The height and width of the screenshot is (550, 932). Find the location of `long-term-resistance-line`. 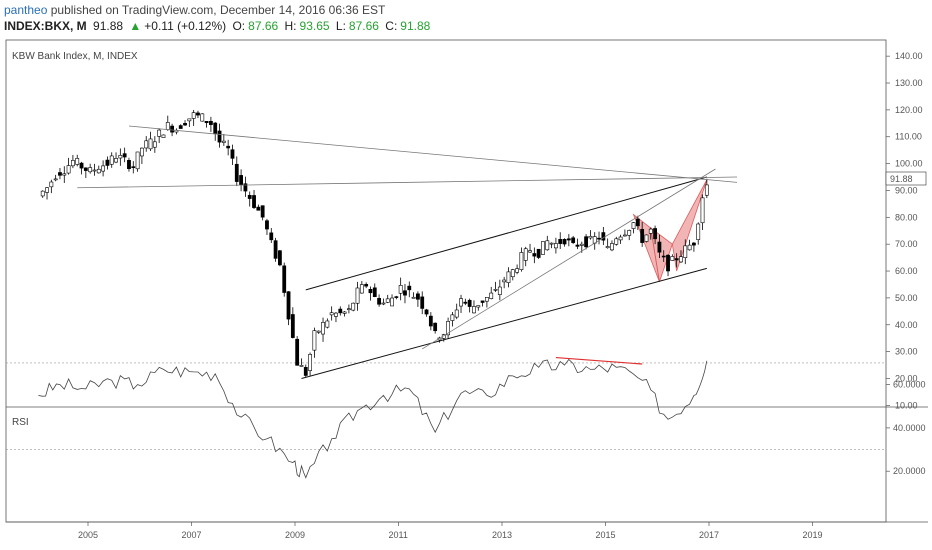

long-term-resistance-line is located at coordinates (433, 154).